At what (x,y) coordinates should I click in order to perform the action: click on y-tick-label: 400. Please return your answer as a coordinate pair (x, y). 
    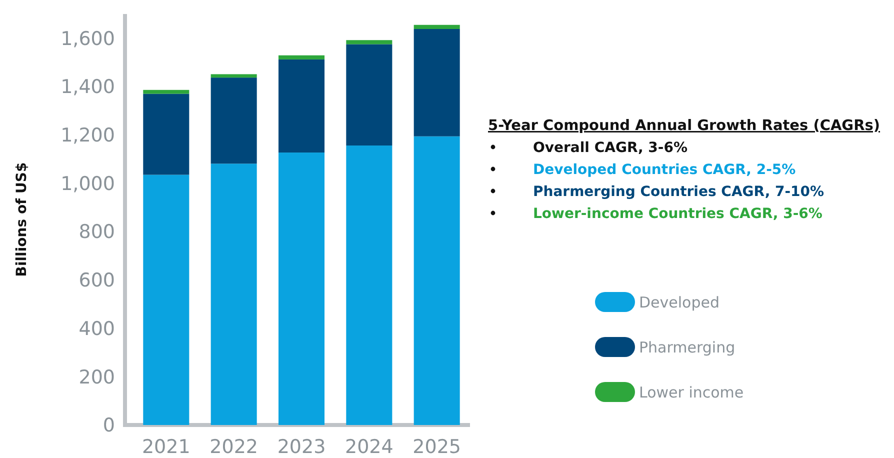
    Looking at the image, I should click on (96, 329).